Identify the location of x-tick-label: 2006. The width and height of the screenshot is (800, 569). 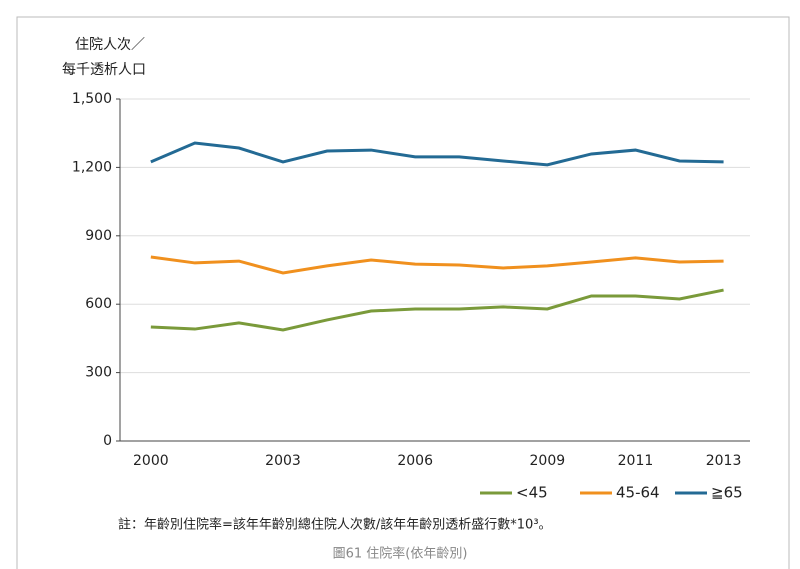
(415, 461).